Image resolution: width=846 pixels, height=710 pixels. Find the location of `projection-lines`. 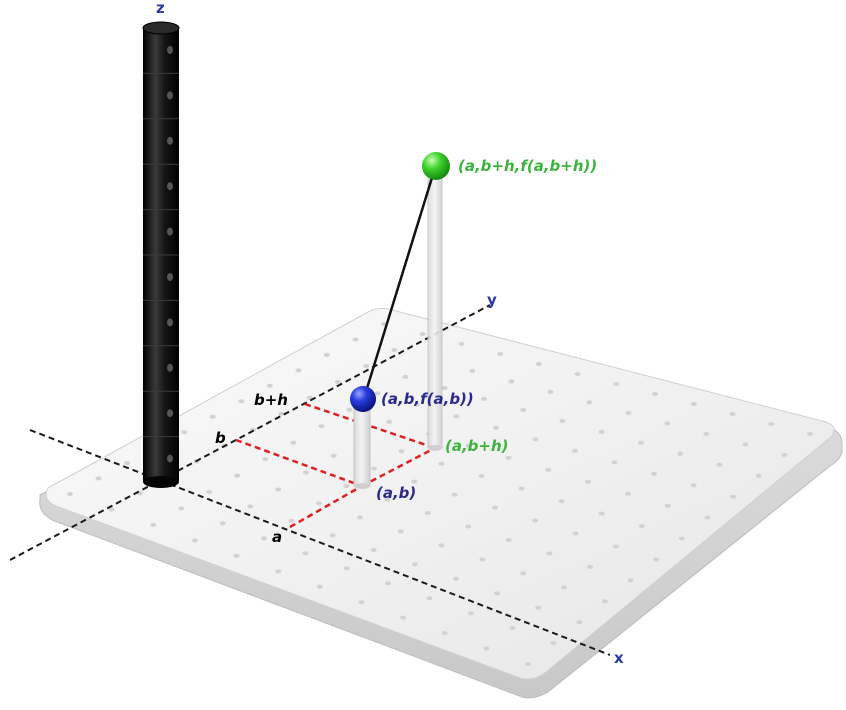

projection-lines is located at coordinates (335, 465).